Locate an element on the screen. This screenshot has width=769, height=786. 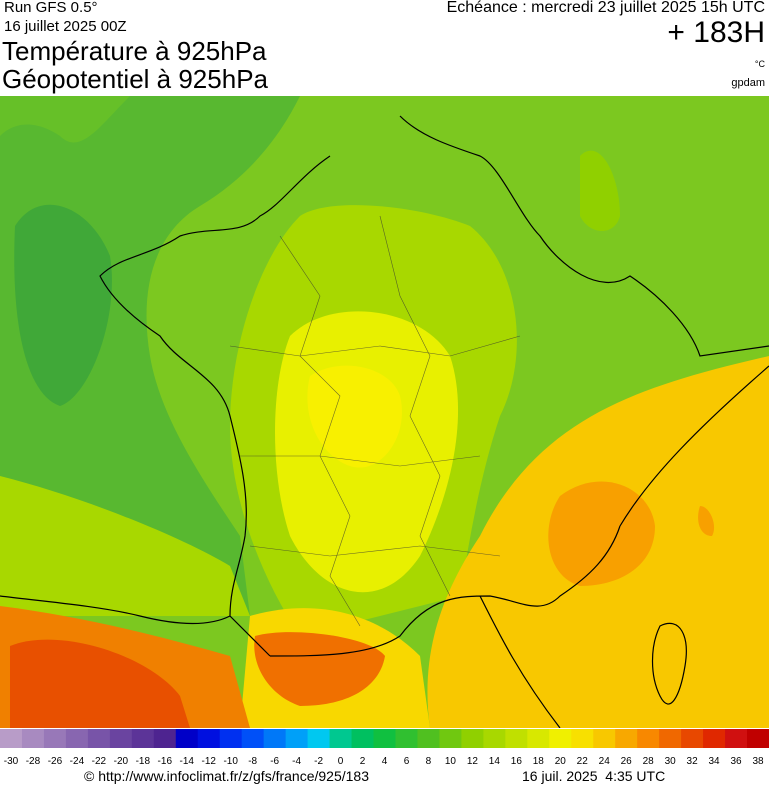
legend-label: -30 is located at coordinates (11, 761).